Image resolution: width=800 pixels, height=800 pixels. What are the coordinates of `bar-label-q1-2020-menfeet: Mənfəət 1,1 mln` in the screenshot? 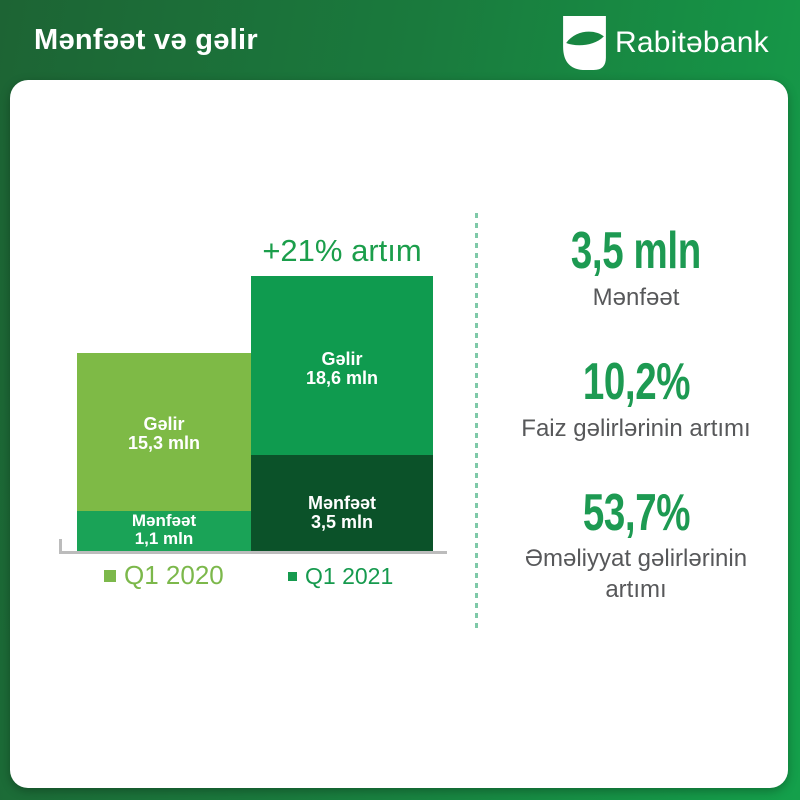 It's located at (164, 530).